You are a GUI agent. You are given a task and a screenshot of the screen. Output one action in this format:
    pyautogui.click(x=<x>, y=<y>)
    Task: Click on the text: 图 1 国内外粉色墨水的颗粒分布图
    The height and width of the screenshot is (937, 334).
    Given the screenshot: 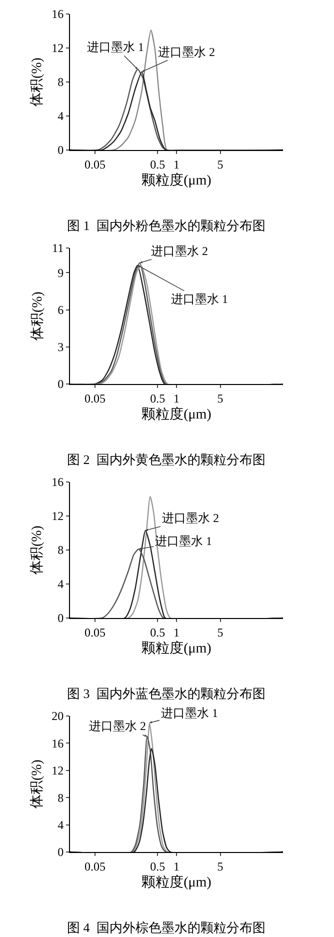 What is the action you would take?
    pyautogui.click(x=166, y=225)
    